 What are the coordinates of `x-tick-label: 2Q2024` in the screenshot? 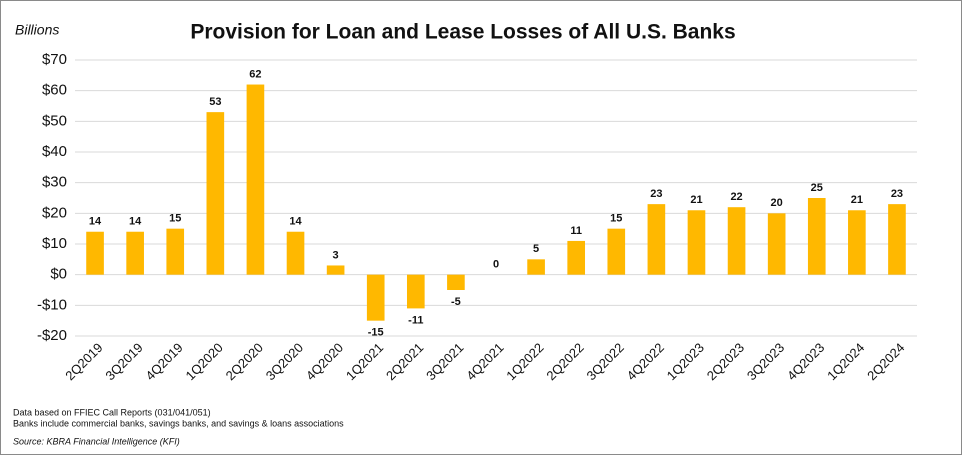 It's located at (885, 361).